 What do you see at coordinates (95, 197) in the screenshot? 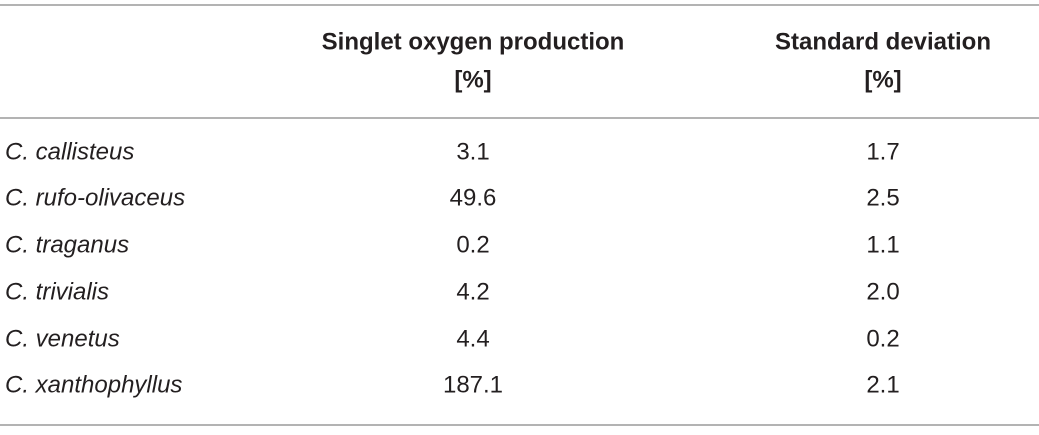
I see `species-cell: C. rufo-olivaceus` at bounding box center [95, 197].